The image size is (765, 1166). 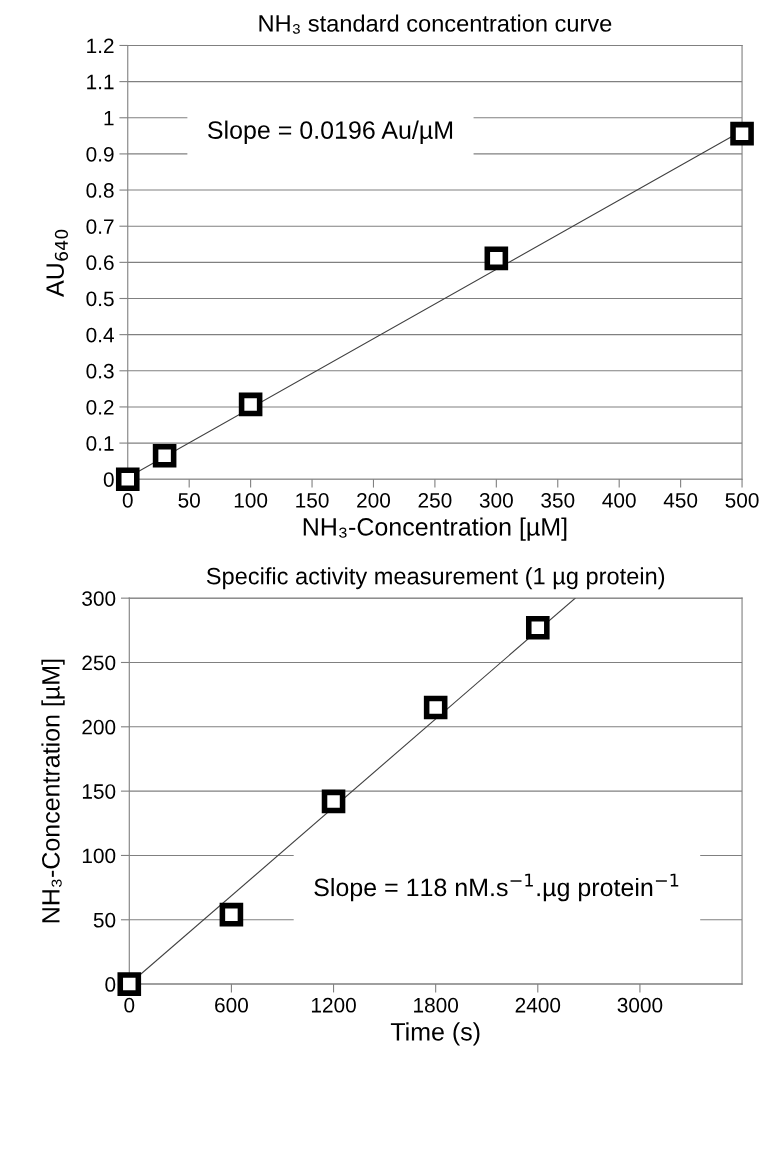 I want to click on x-axis-title: Time (s), so click(x=435, y=1034).